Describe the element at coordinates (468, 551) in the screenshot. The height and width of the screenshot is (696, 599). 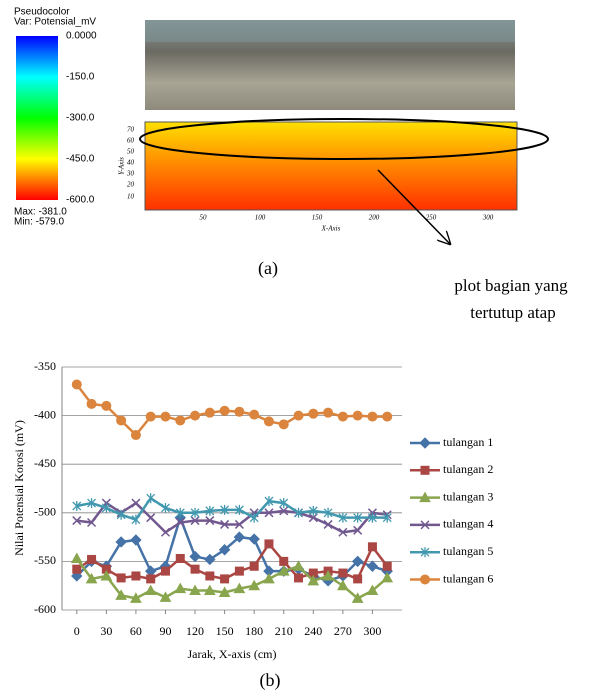
I see `legend-label: tulangan 5` at that location.